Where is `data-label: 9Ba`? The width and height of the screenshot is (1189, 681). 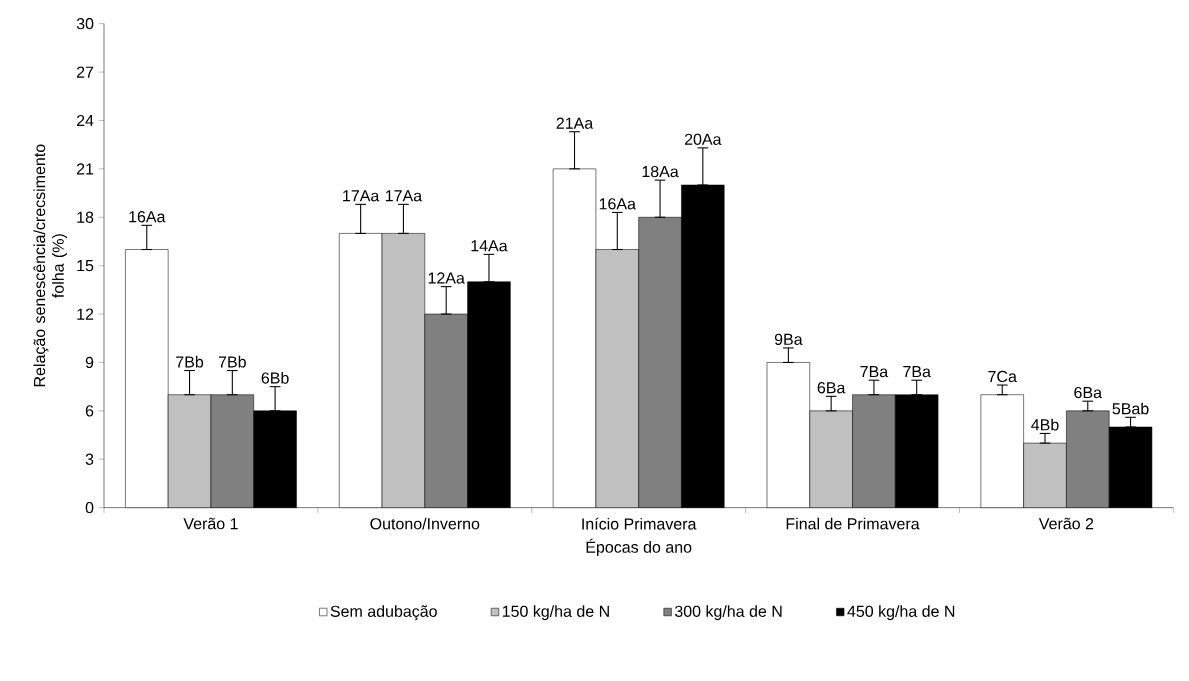
data-label: 9Ba is located at coordinates (788, 339).